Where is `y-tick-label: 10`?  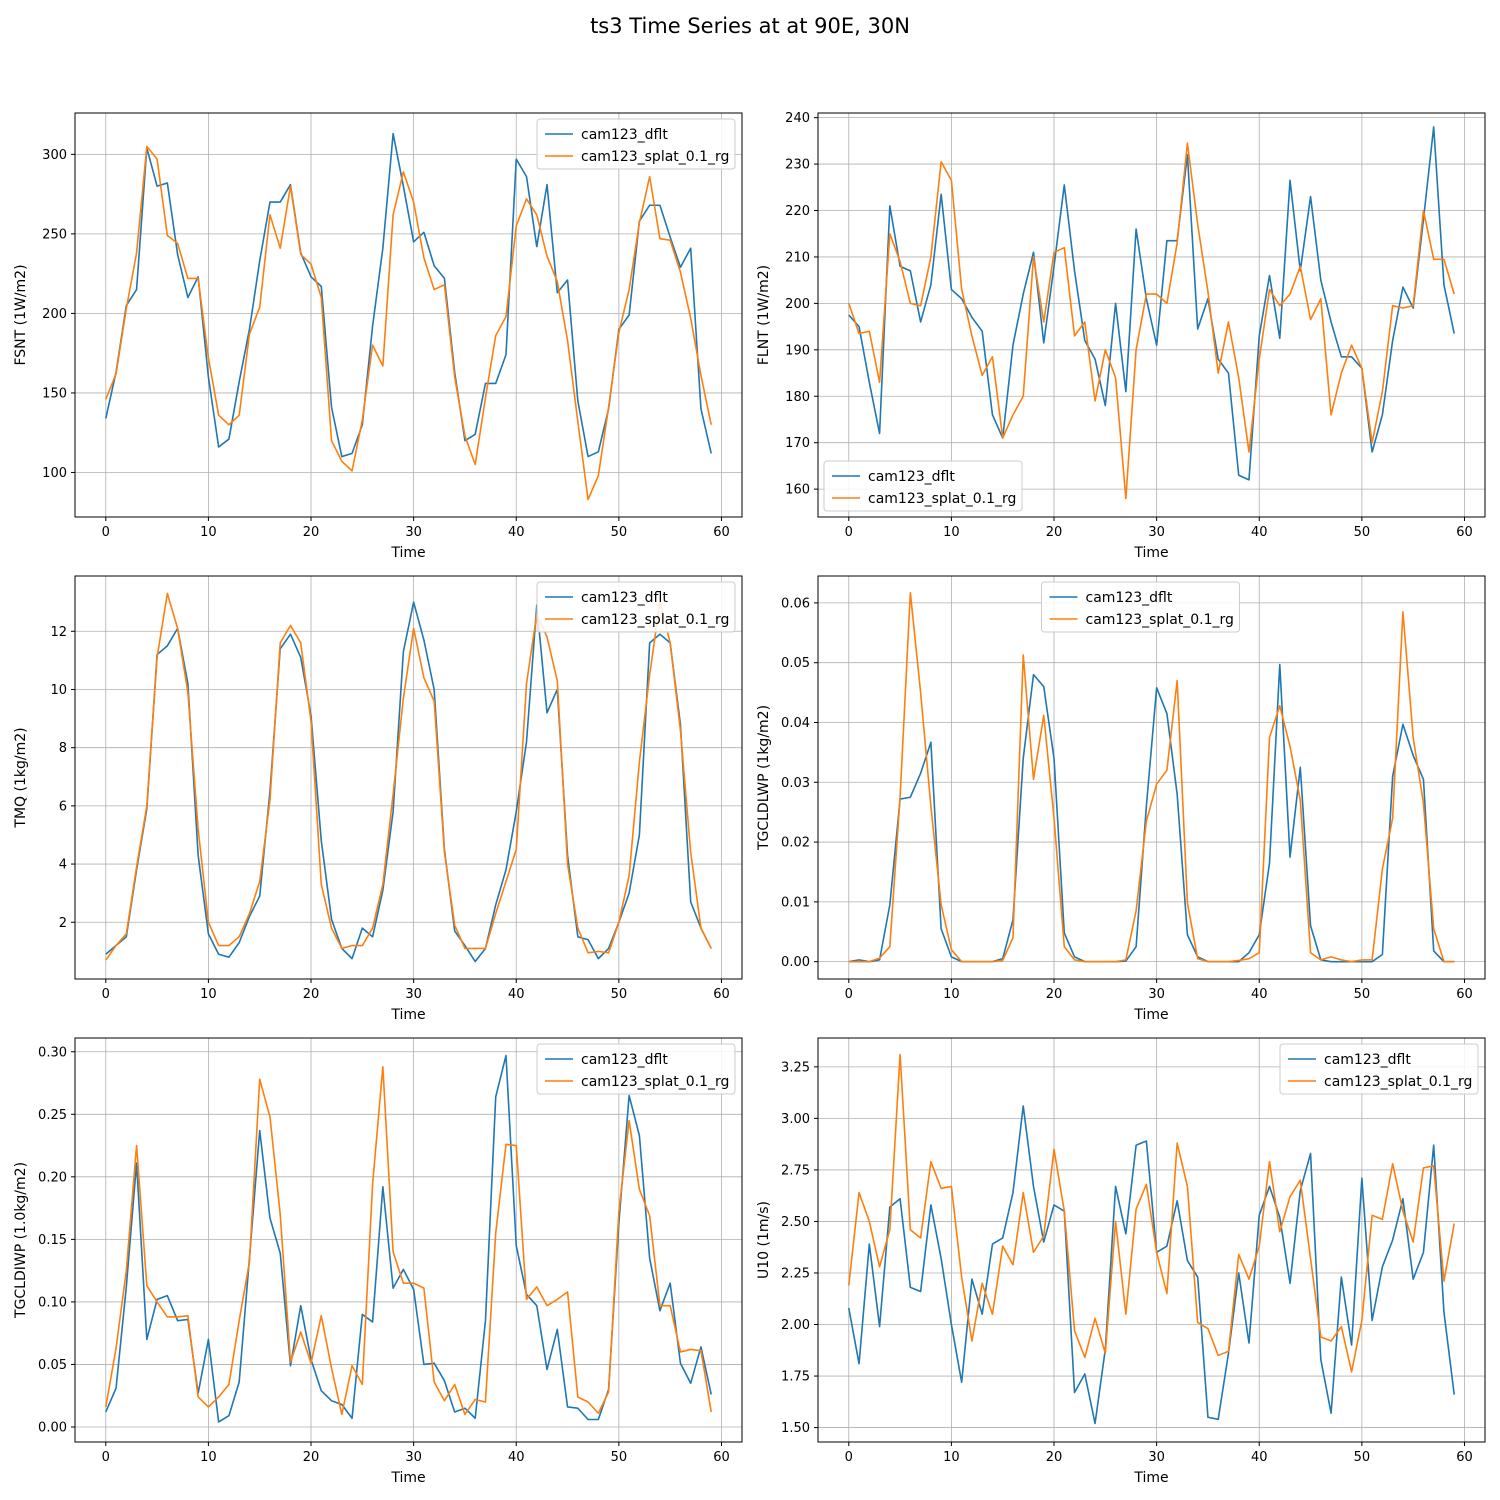
y-tick-label: 10 is located at coordinates (58, 690).